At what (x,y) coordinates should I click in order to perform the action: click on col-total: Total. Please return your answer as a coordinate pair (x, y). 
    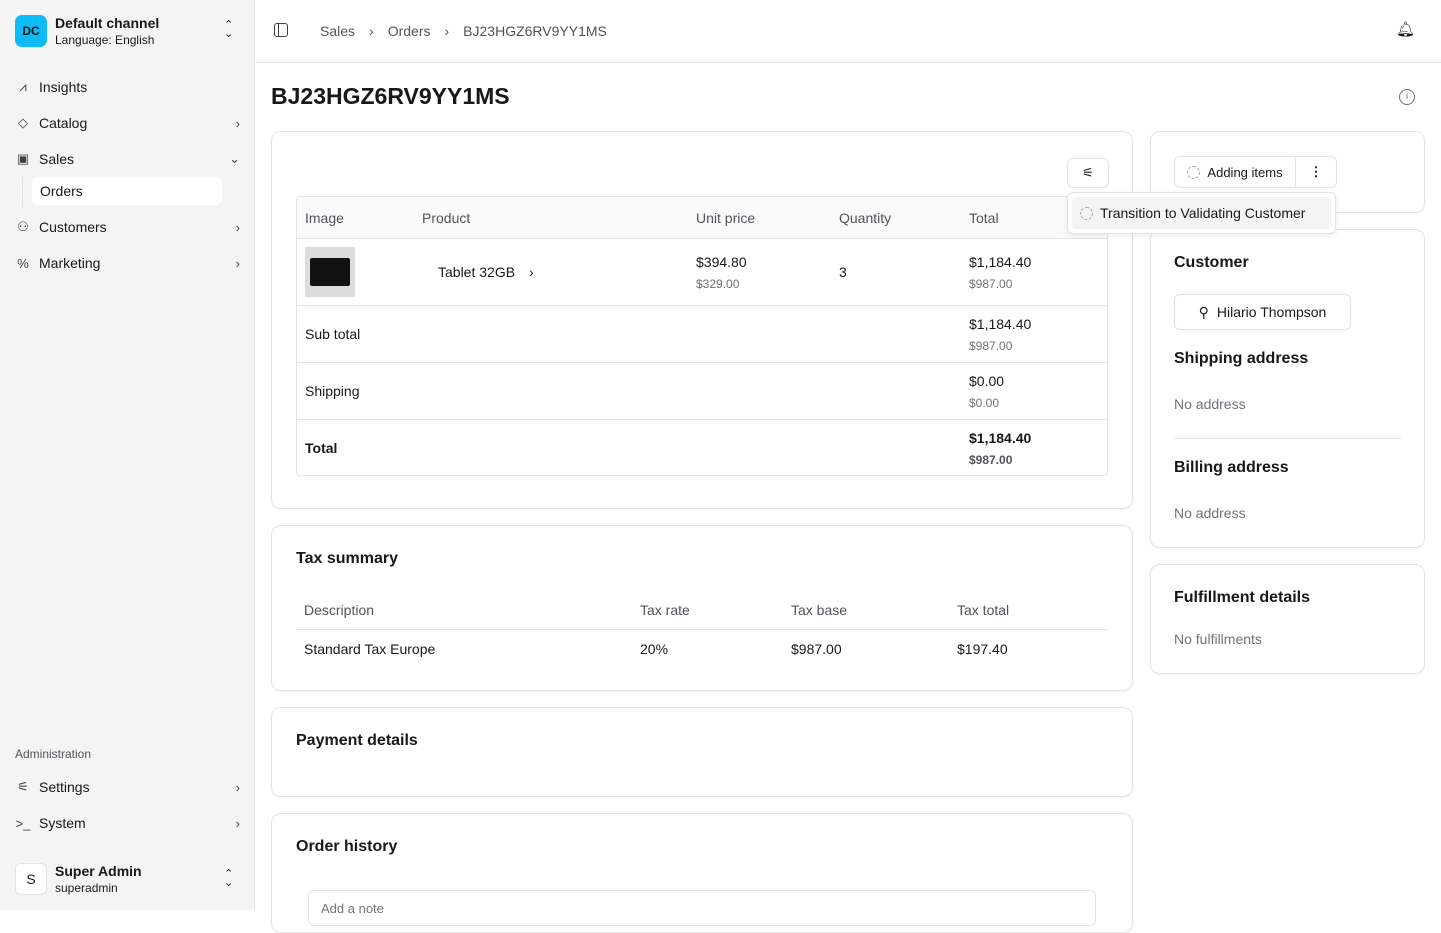
    Looking at the image, I should click on (984, 218).